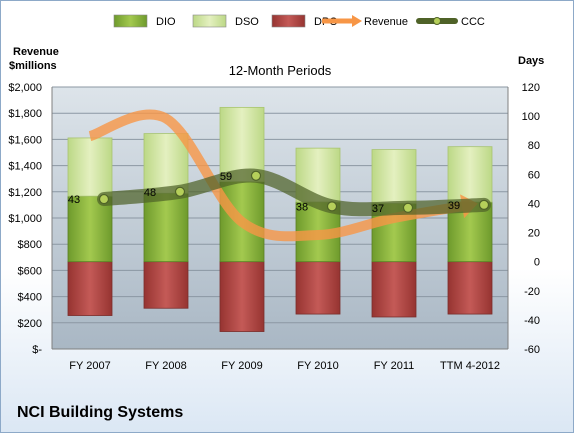  What do you see at coordinates (357, 21) in the screenshot?
I see `legend-arrow-revenue` at bounding box center [357, 21].